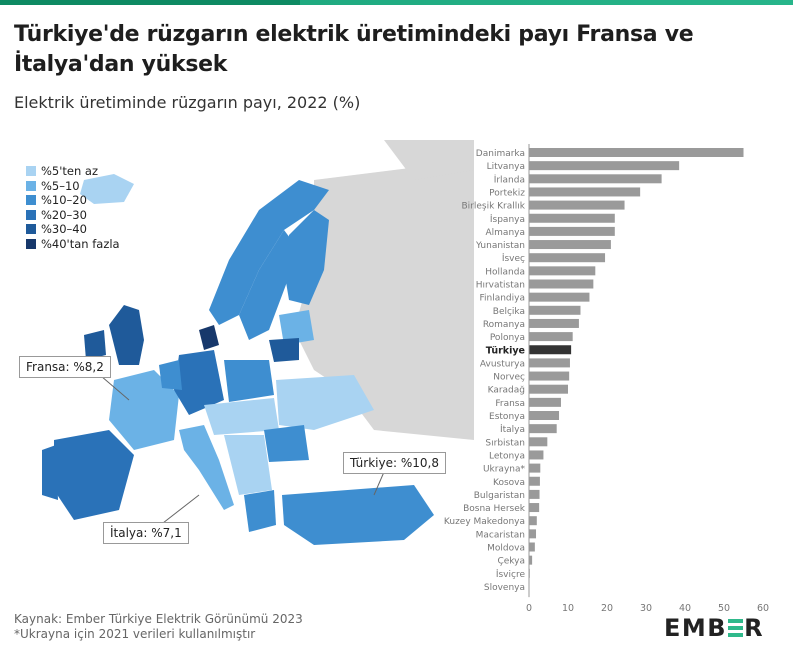  I want to click on map-uk, so click(126, 335).